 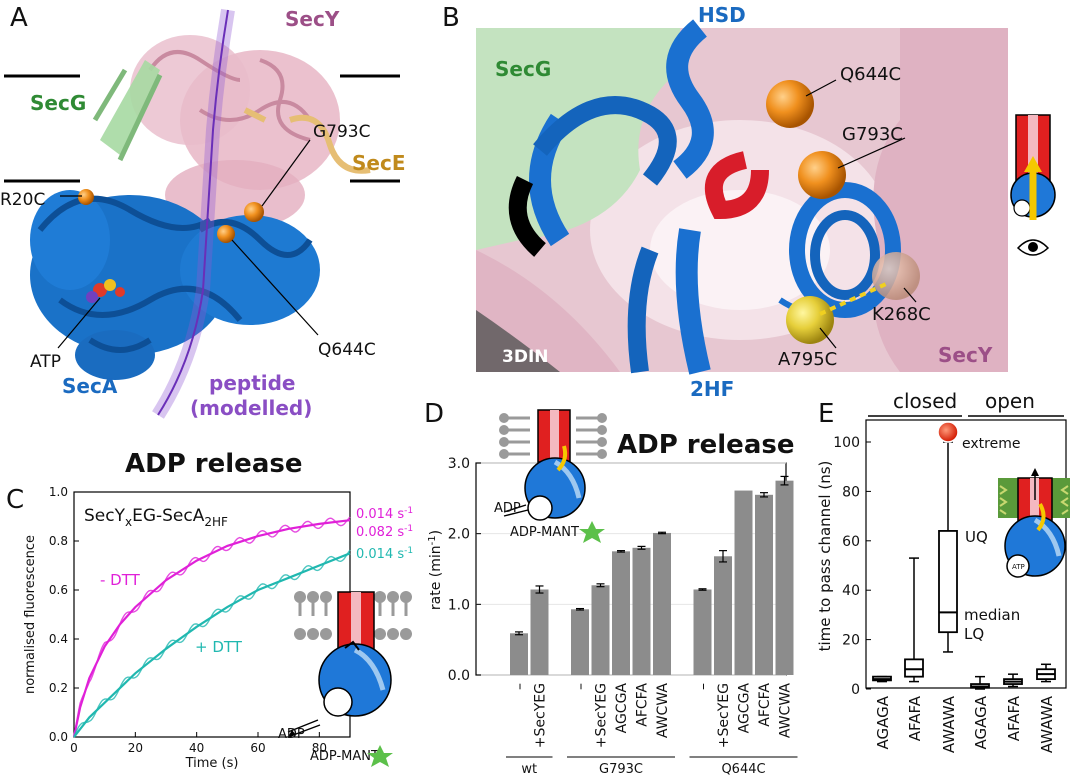 What do you see at coordinates (74, 748) in the screenshot?
I see `x-tick-label: 0` at bounding box center [74, 748].